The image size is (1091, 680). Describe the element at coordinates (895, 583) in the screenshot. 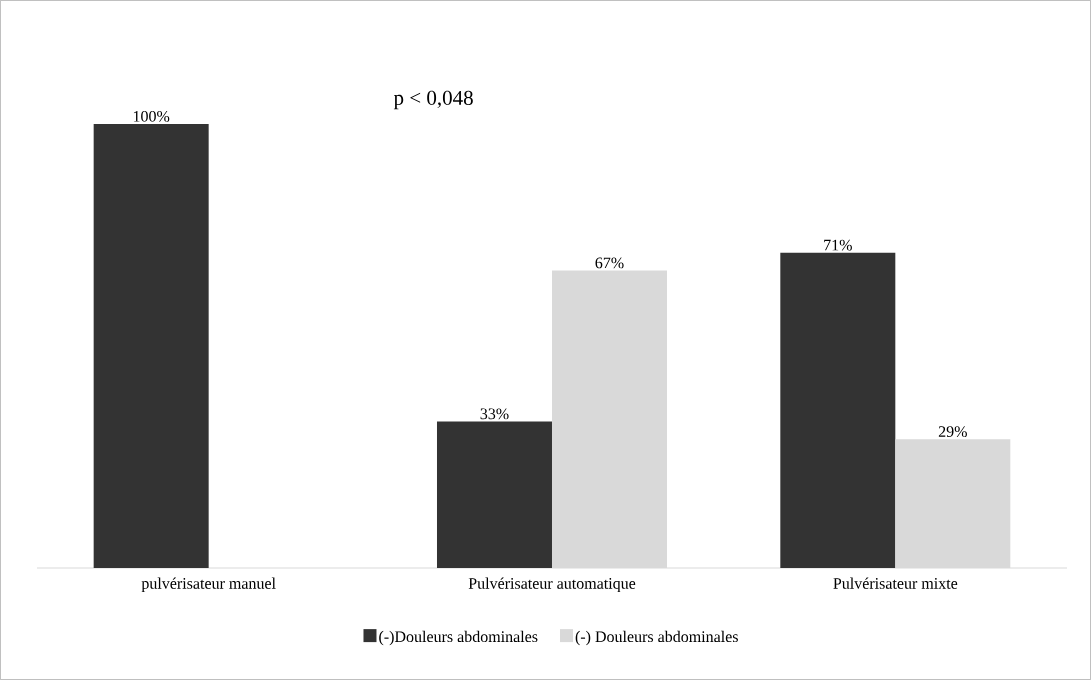

I see `x-tick-label: Pulvérisateur mixte` at that location.